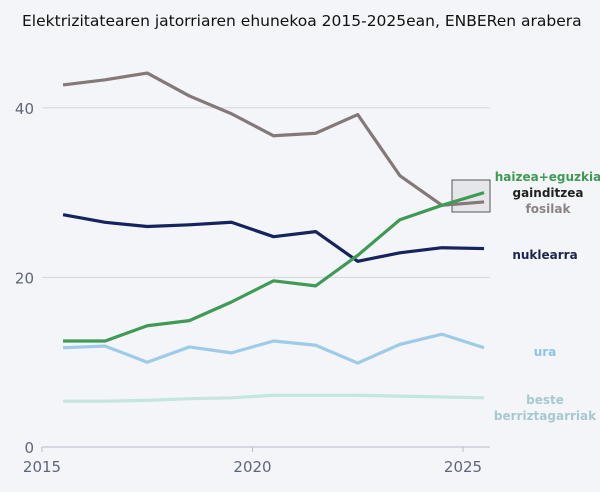 The width and height of the screenshot is (600, 492). Describe the element at coordinates (545, 416) in the screenshot. I see `series-label: berriztagarriak` at that location.